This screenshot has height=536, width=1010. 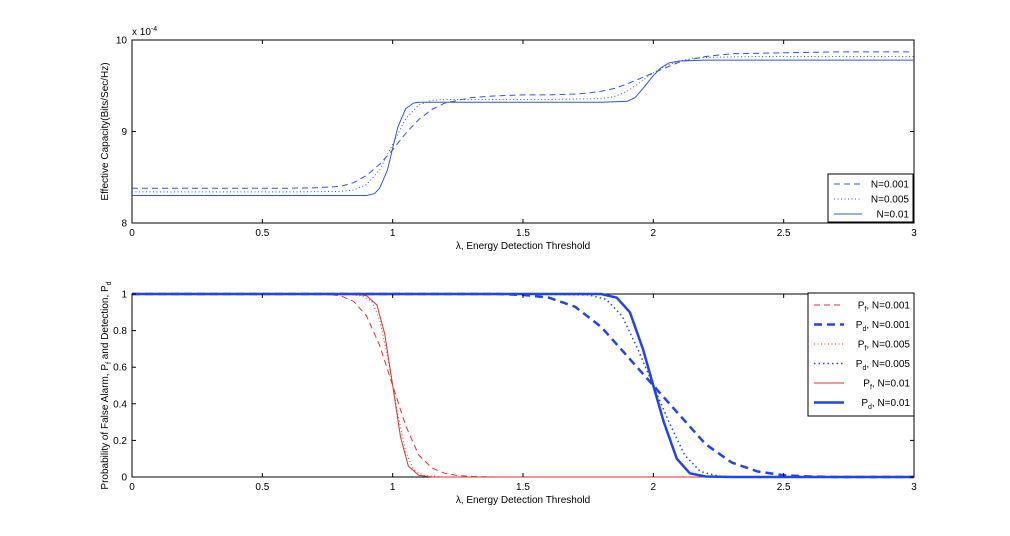 What do you see at coordinates (393, 233) in the screenshot?
I see `capacity-x-tick-label: 1` at bounding box center [393, 233].